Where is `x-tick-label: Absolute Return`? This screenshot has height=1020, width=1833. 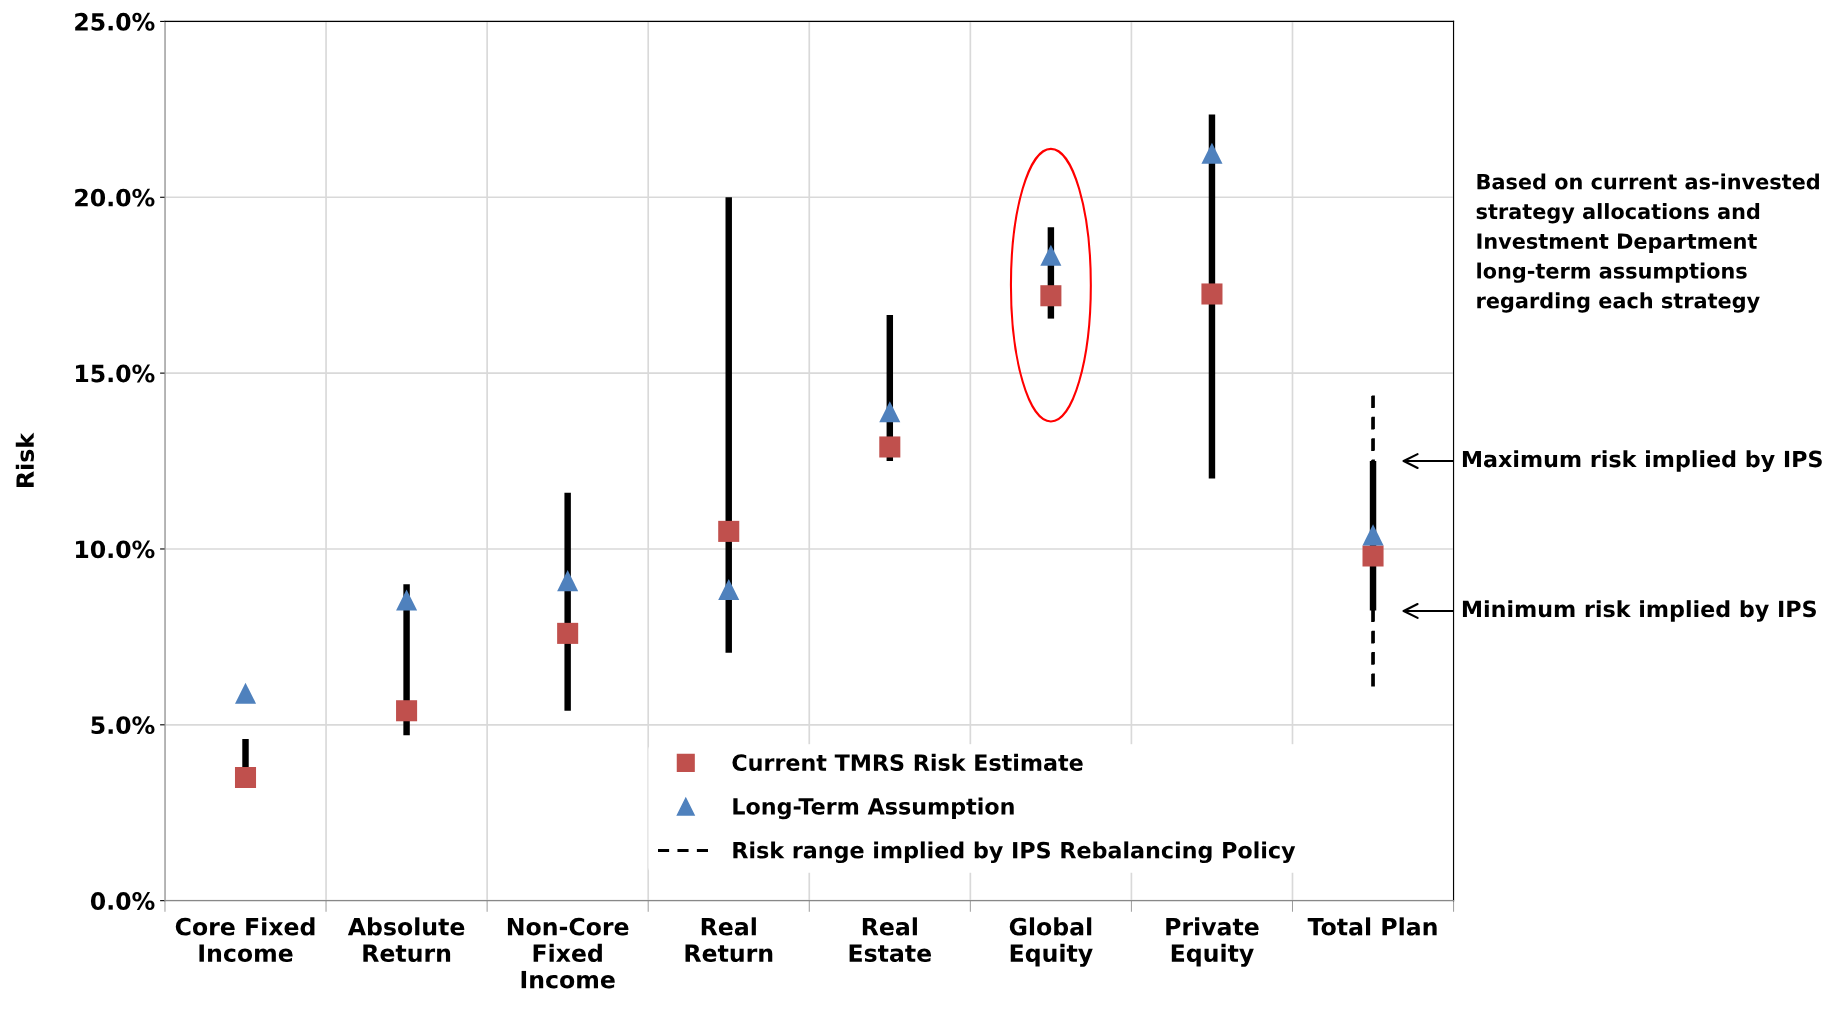 x-tick-label: Absolute Return is located at coordinates (406, 940).